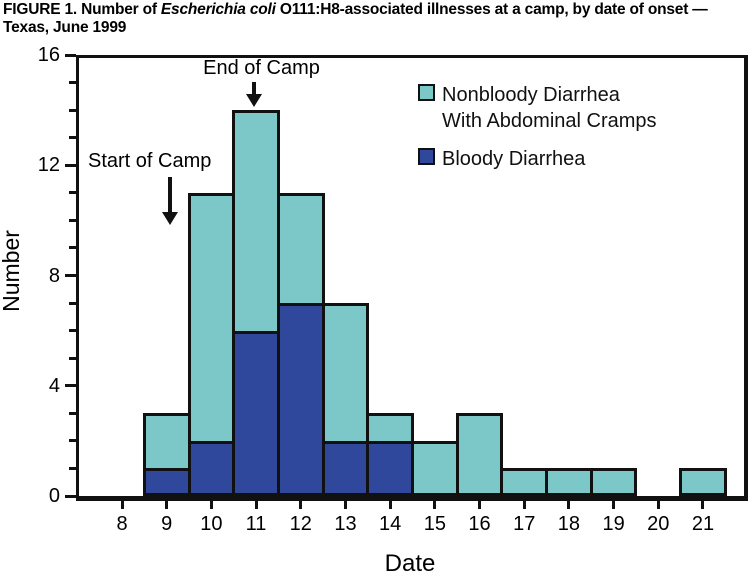  I want to click on end-of-camp-label: End of Camp, so click(261, 68).